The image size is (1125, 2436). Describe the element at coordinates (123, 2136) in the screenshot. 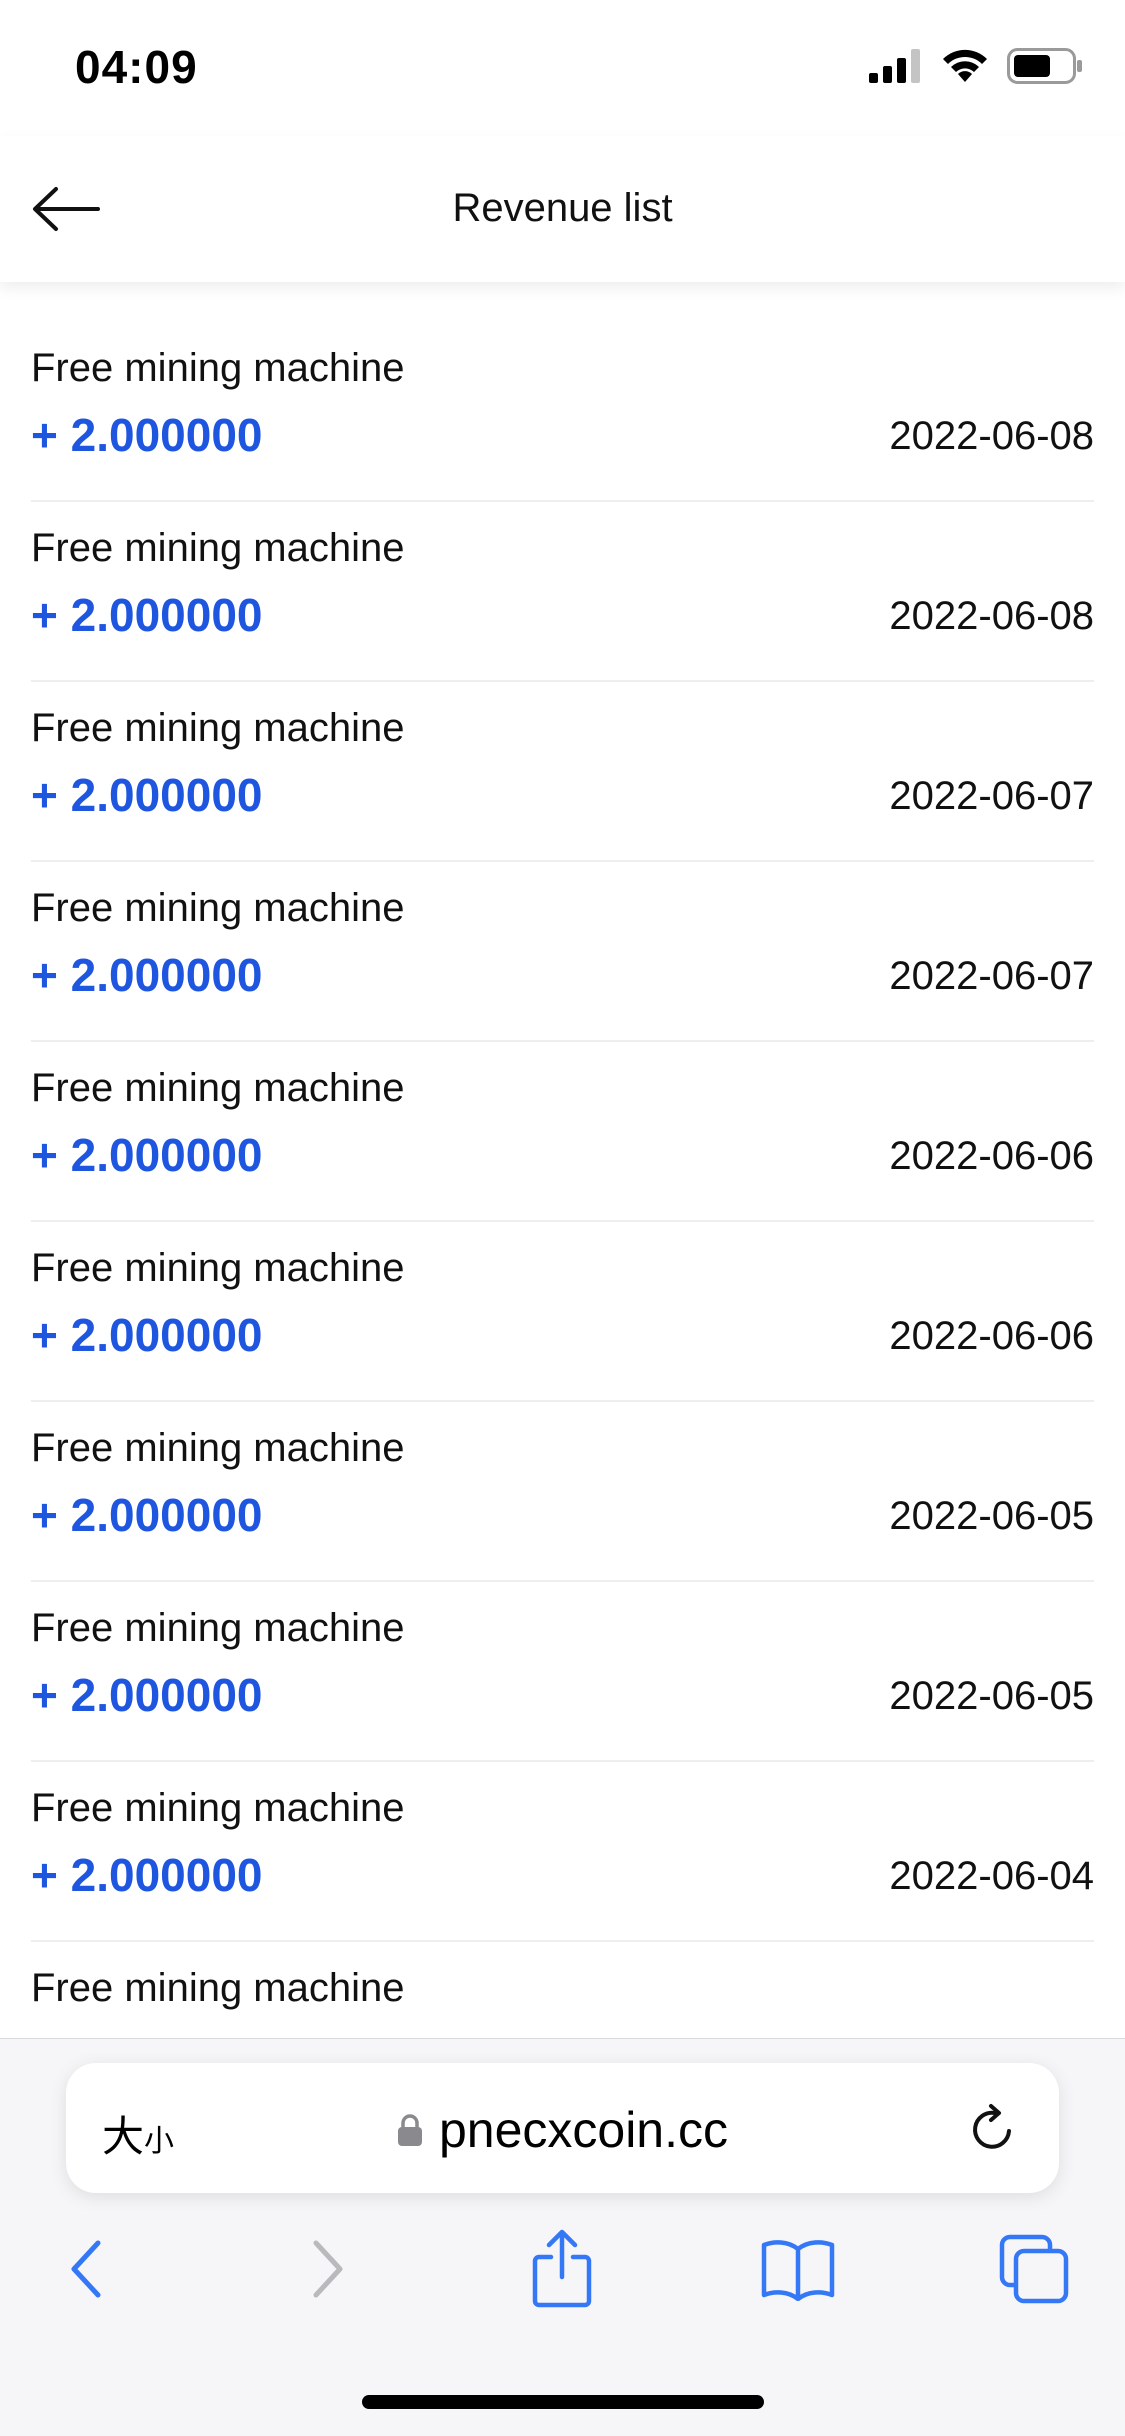

I see `text-size-big-label: 大` at that location.